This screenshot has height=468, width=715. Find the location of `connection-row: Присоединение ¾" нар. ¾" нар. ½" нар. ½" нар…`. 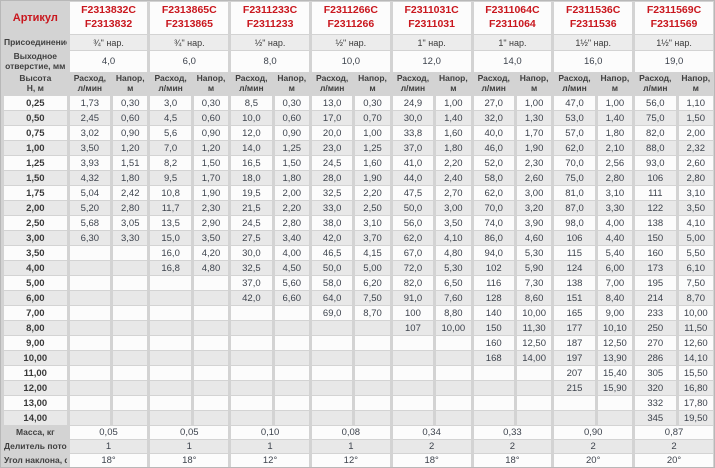

connection-row: Присоединение ¾" нар. ¾" нар. ½" нар. ½" нар… is located at coordinates (358, 42).